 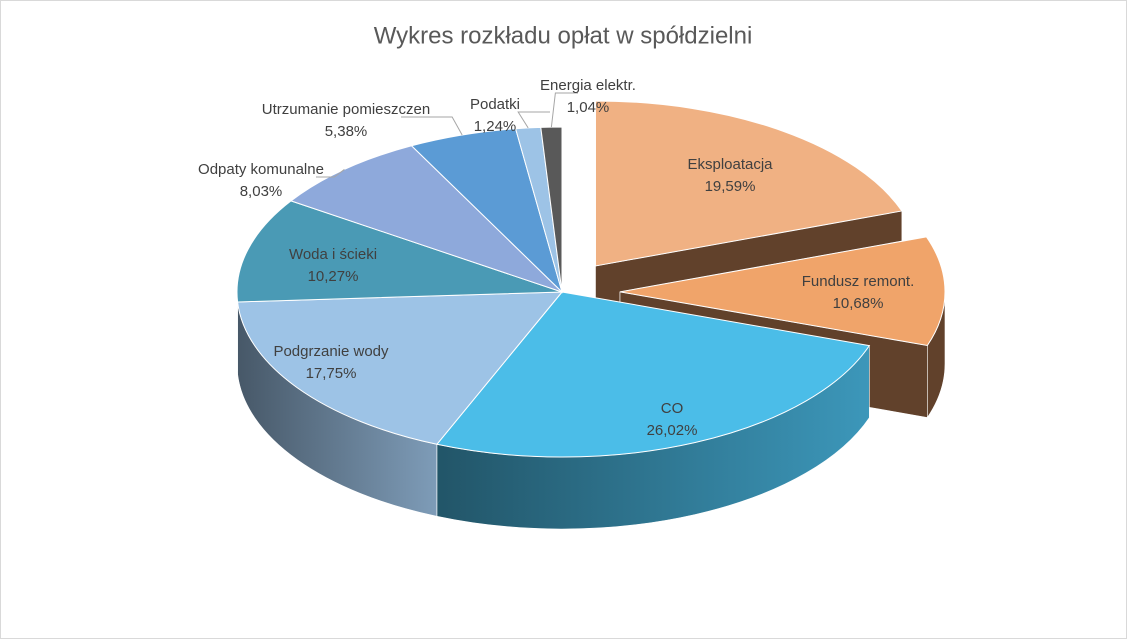 What do you see at coordinates (261, 191) in the screenshot?
I see `slice-value-label: 8,03%` at bounding box center [261, 191].